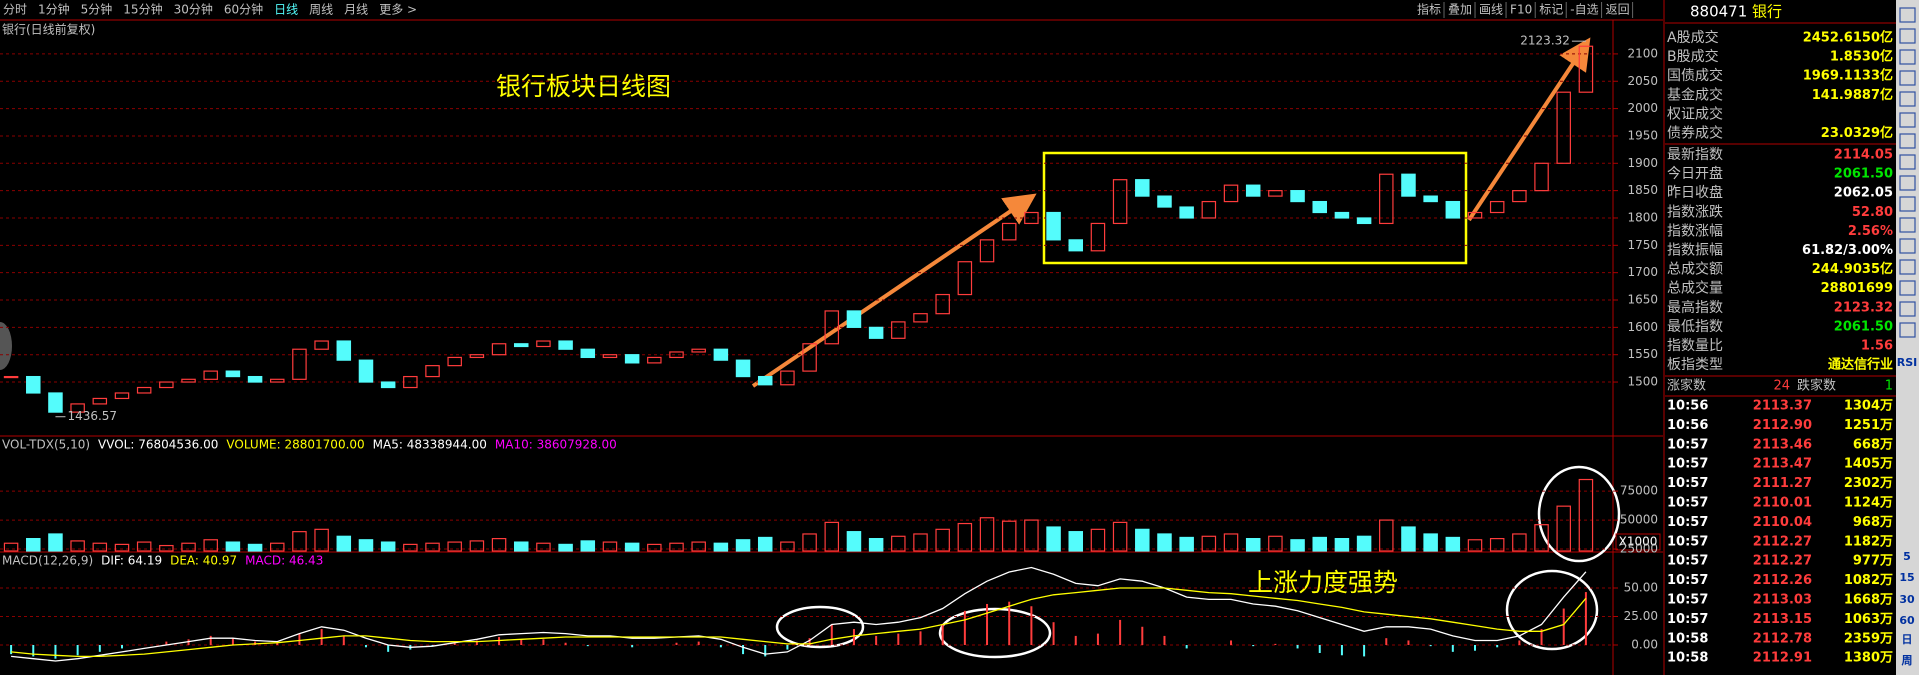  Describe the element at coordinates (321, 10) in the screenshot. I see `period-tab: 周线` at that location.